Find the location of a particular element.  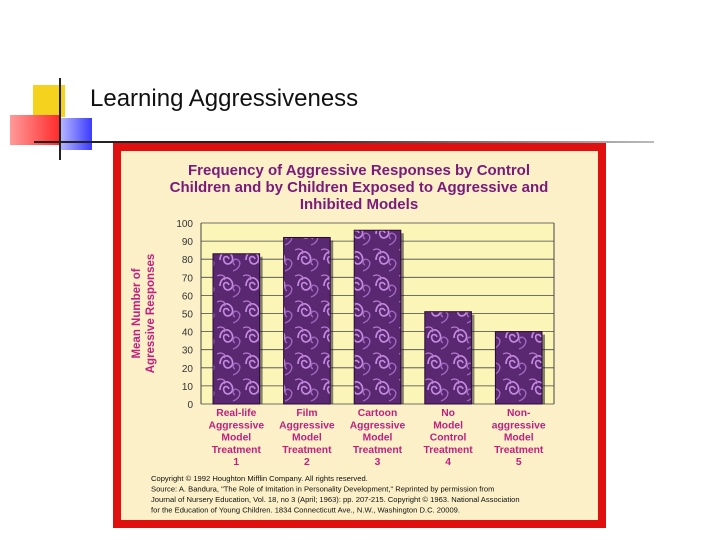

decor-vertical-line is located at coordinates (60, 119).